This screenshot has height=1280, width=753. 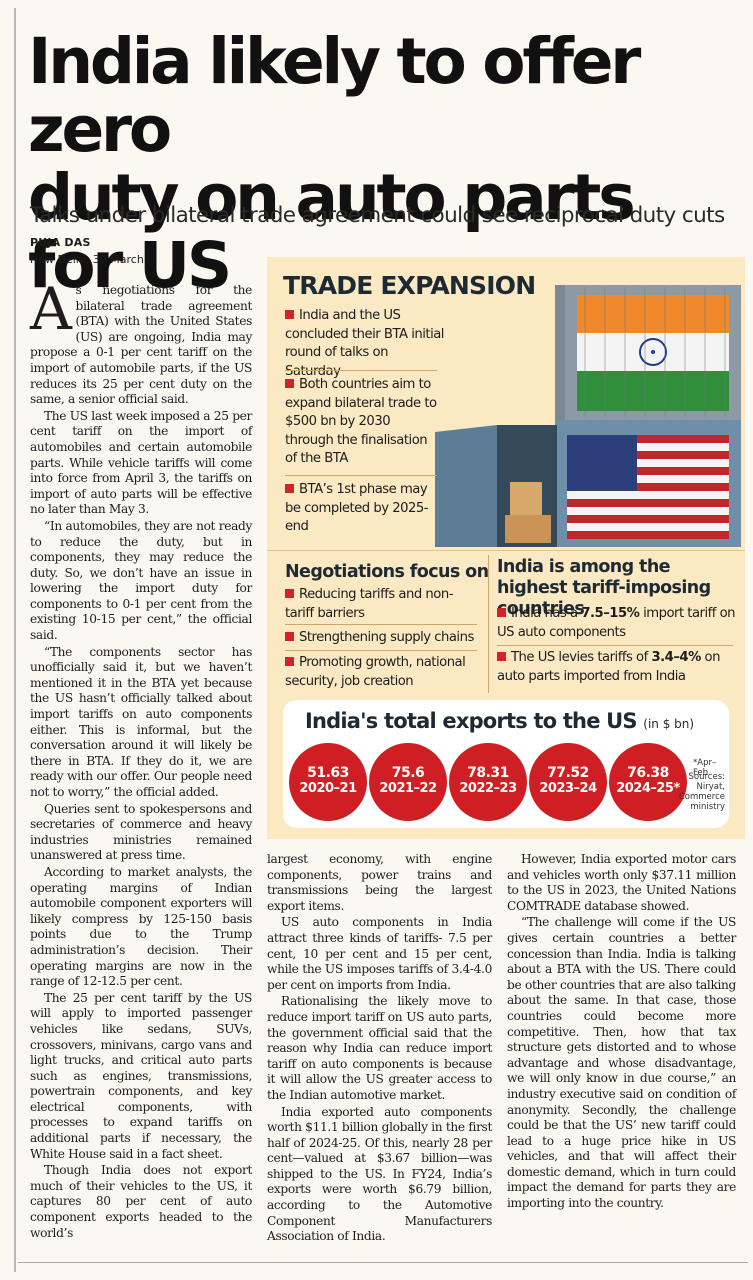 What do you see at coordinates (669, 724) in the screenshot?
I see `exports-unit: (in $ bn)` at bounding box center [669, 724].